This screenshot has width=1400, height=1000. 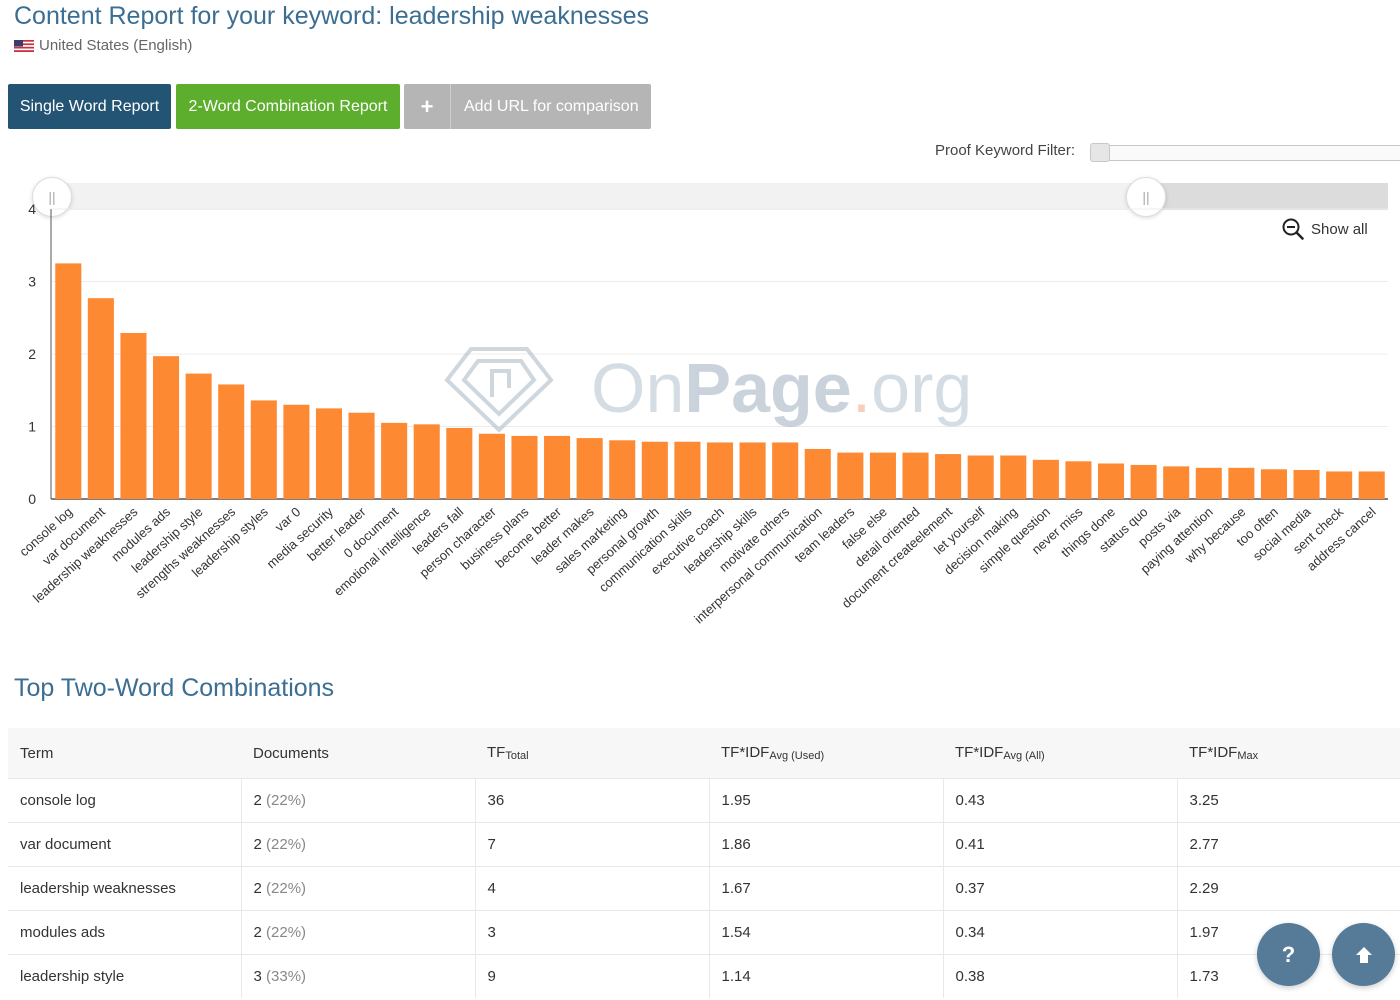 I want to click on diamond-logo-icon, so click(x=499, y=390).